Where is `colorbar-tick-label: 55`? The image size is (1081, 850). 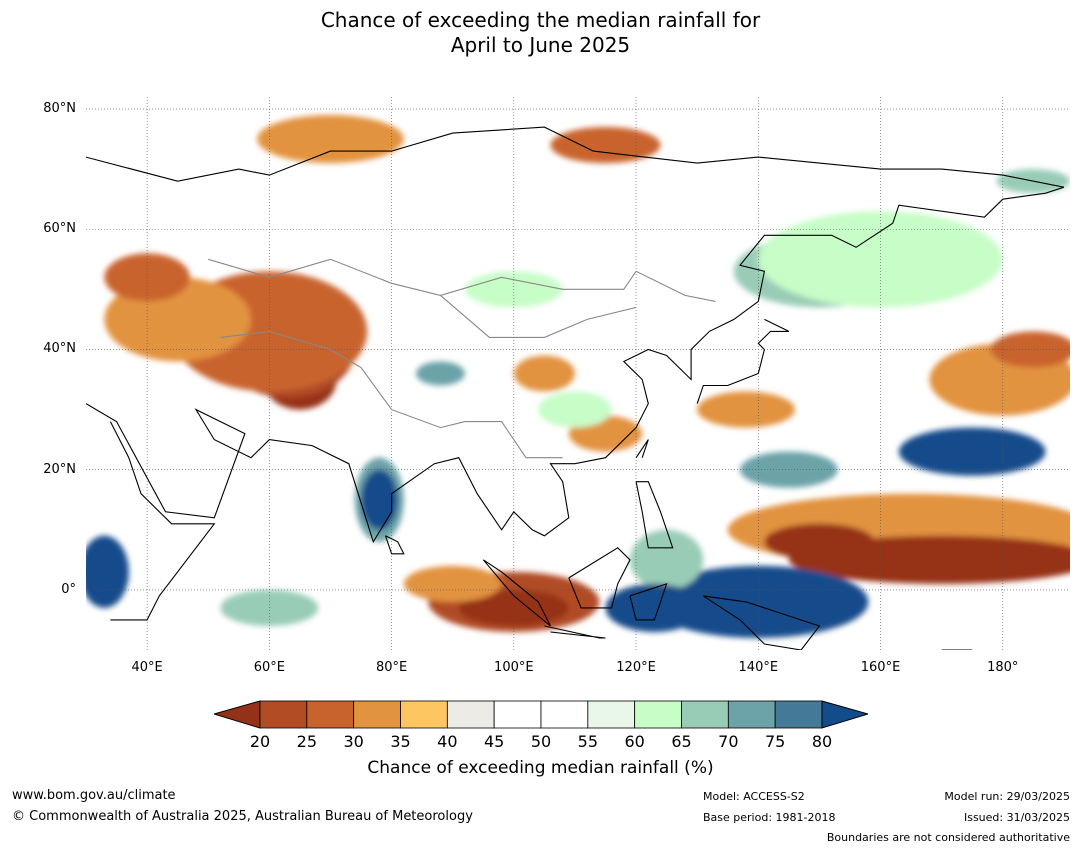 colorbar-tick-label: 55 is located at coordinates (587, 741).